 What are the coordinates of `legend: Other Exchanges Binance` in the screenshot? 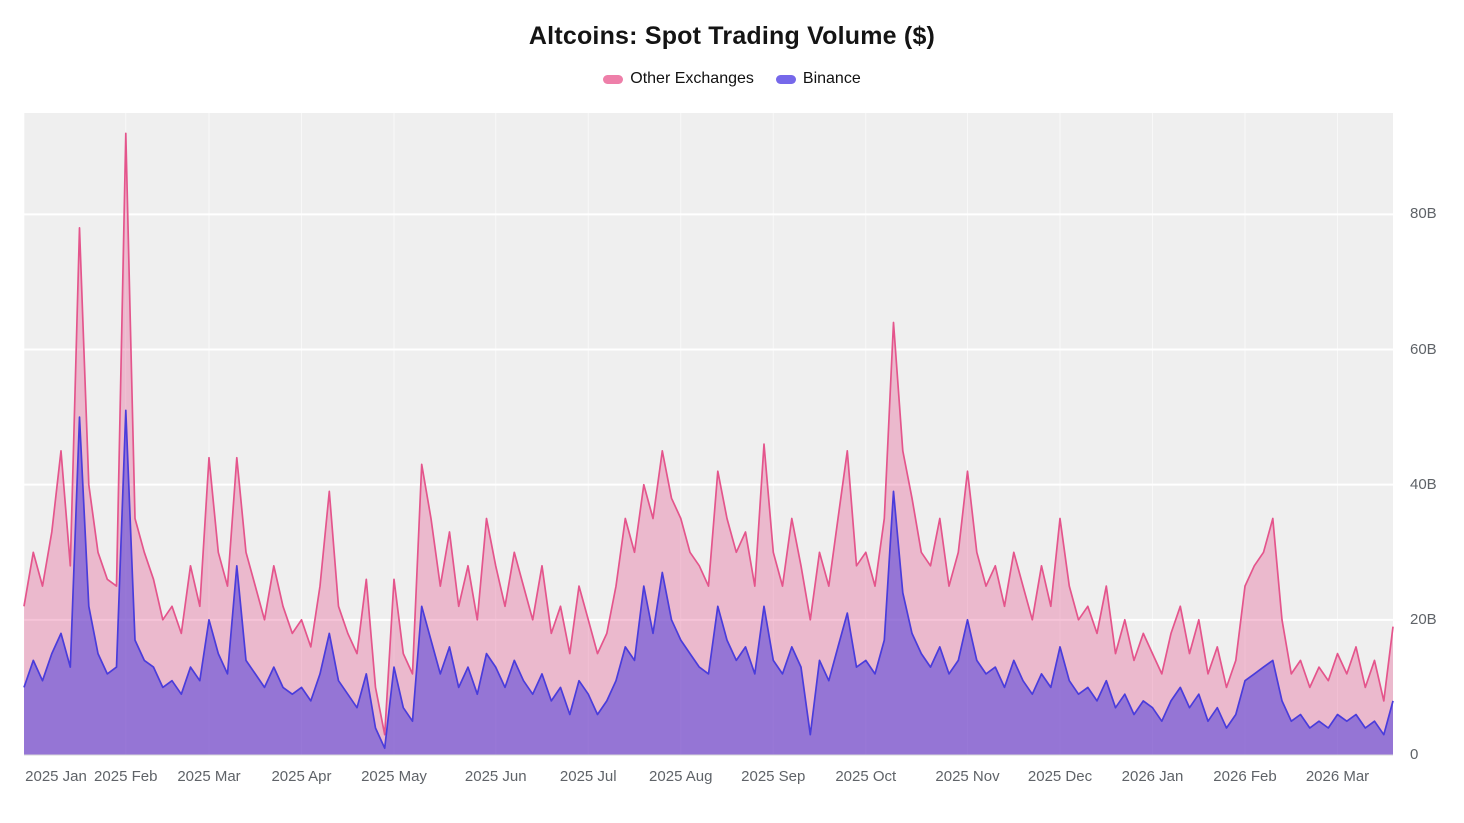 It's located at (732, 79).